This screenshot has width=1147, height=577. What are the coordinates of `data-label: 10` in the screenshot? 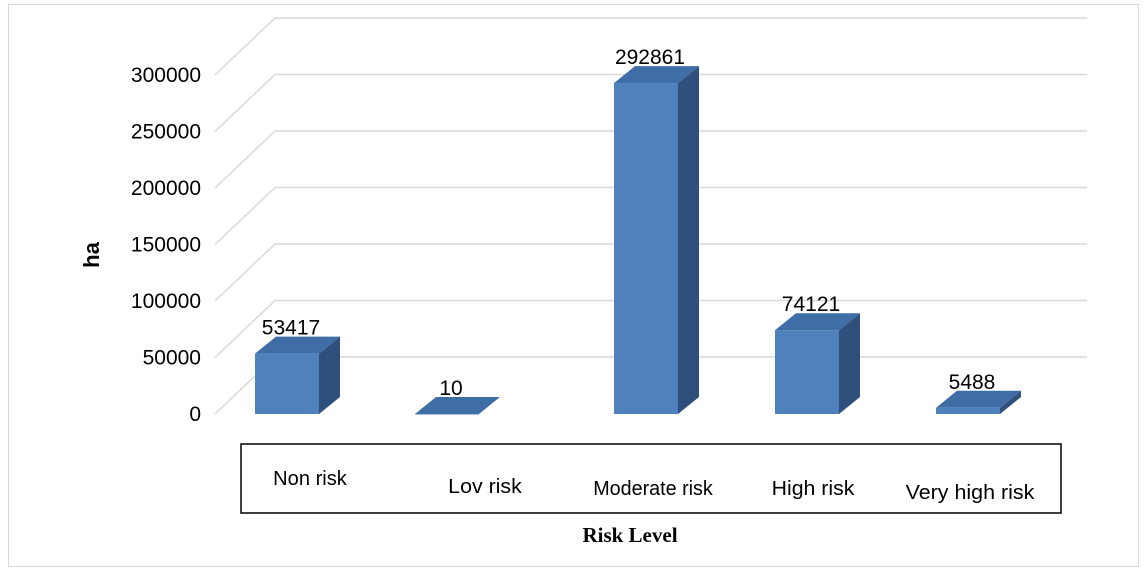 It's located at (450, 388).